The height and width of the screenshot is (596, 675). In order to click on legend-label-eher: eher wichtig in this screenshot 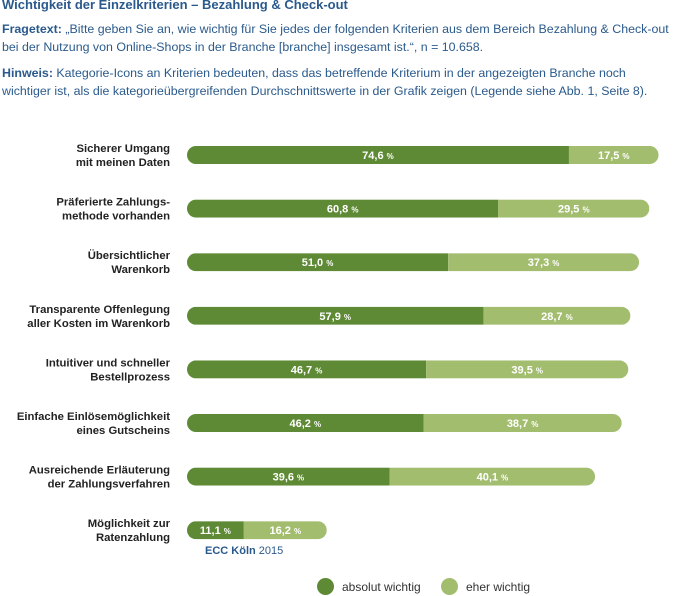, I will do `click(498, 586)`.